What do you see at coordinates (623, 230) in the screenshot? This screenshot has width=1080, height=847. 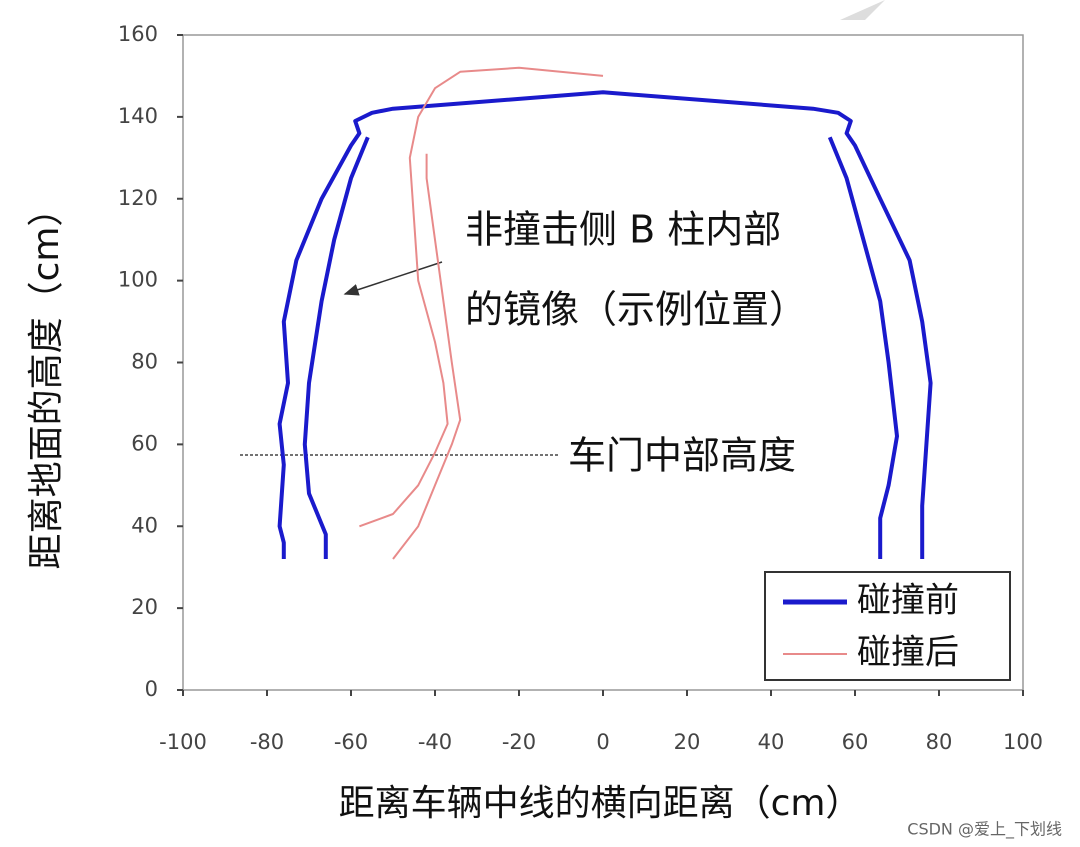 I see `annotation: 非撞击侧 B 柱内部` at bounding box center [623, 230].